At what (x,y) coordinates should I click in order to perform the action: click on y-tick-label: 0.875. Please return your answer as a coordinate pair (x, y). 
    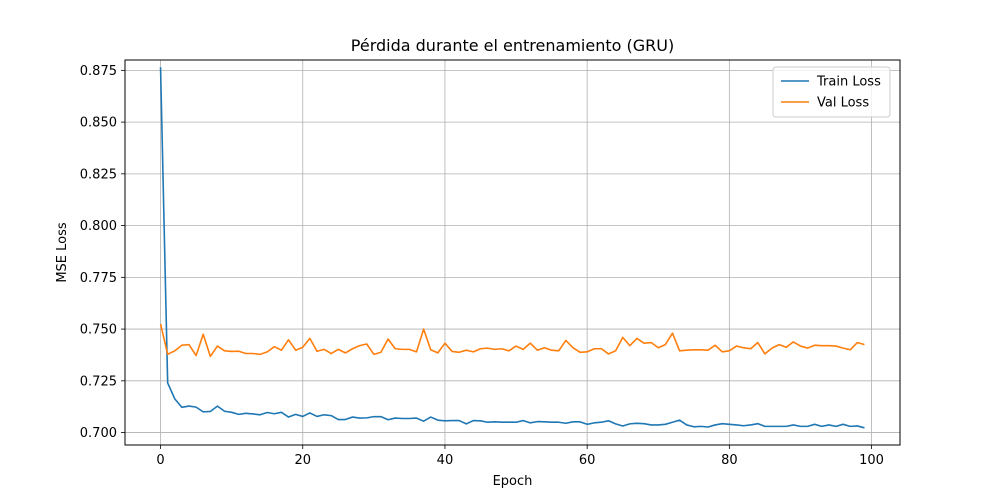
    Looking at the image, I should click on (98, 71).